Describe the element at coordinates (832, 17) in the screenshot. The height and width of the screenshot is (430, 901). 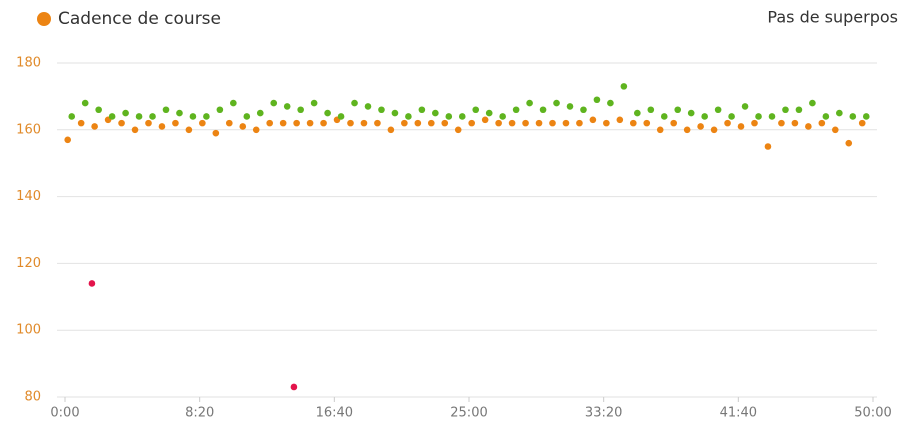
I see `toggle-label: Pas de superpos` at that location.